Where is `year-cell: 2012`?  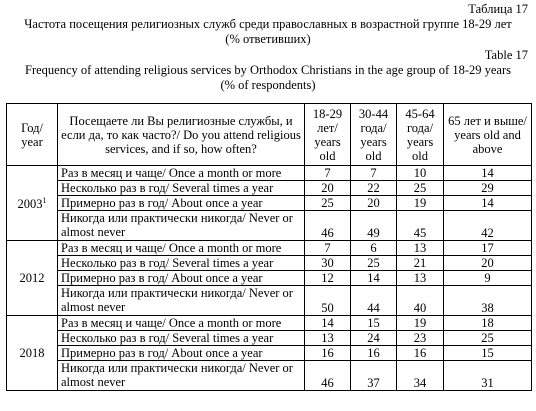
year-cell: 2012 is located at coordinates (32, 278).